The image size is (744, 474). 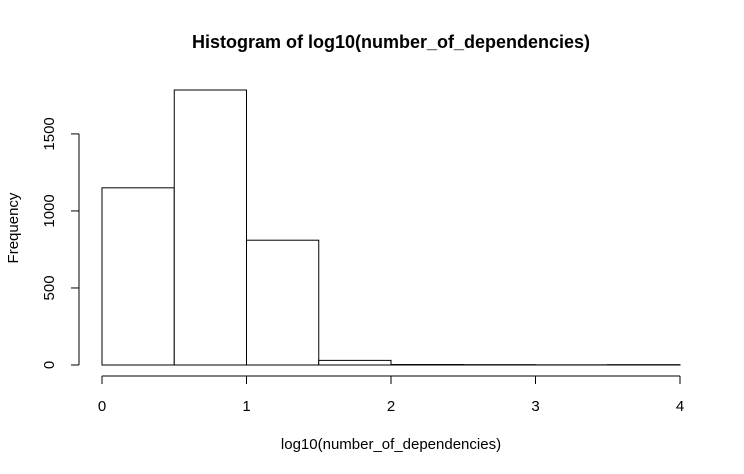 I want to click on x-tick-label: 3, so click(x=535, y=406).